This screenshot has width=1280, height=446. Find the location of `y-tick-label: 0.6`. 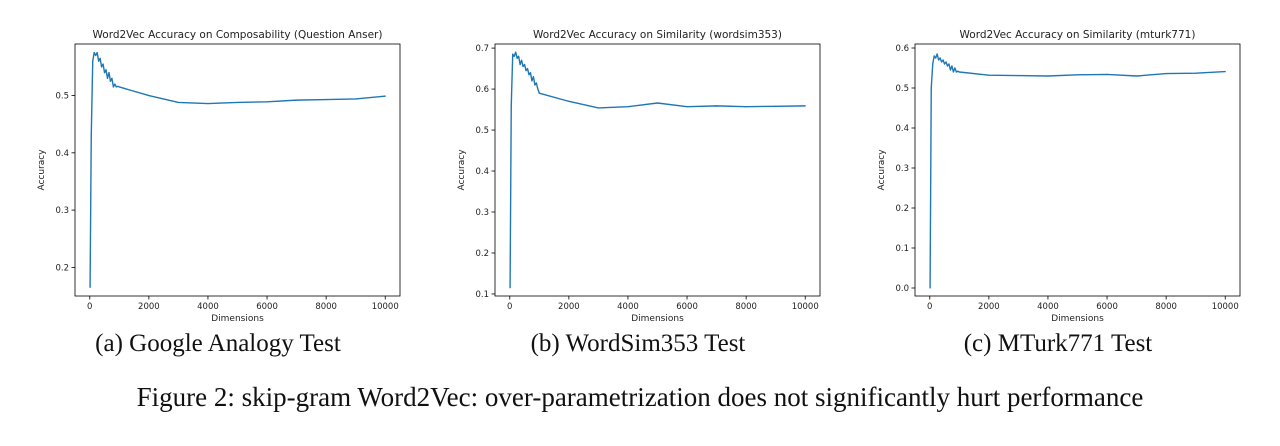

y-tick-label: 0.6 is located at coordinates (902, 49).